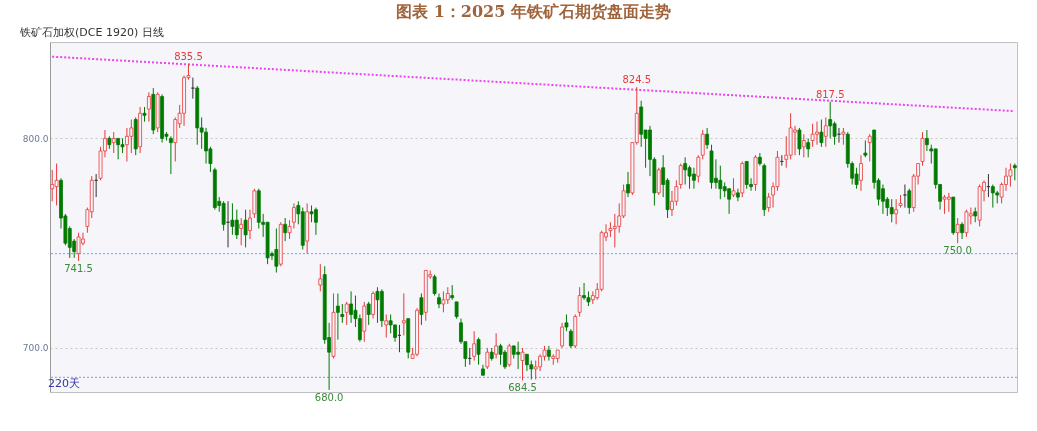 Image resolution: width=1037 pixels, height=431 pixels. What do you see at coordinates (533, 11) in the screenshot?
I see `chart-title: 图表 1：2025 年铁矿石期货盘面走势` at bounding box center [533, 11].